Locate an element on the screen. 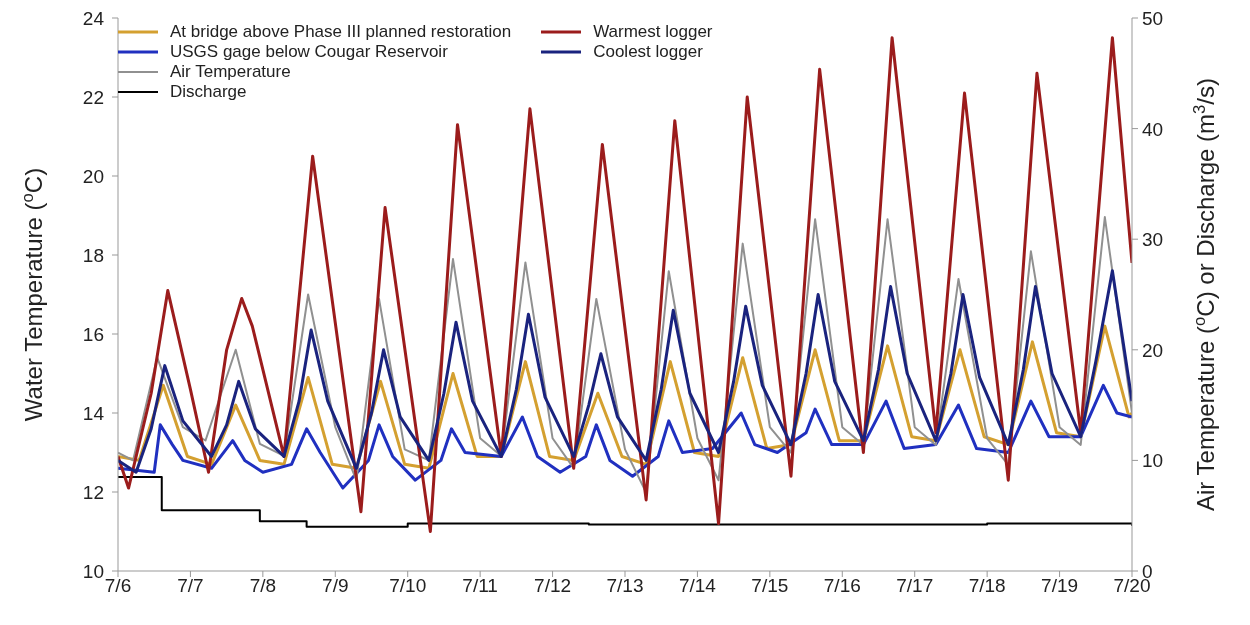 The width and height of the screenshot is (1250, 625). y-tick-label: 12 is located at coordinates (93, 492).